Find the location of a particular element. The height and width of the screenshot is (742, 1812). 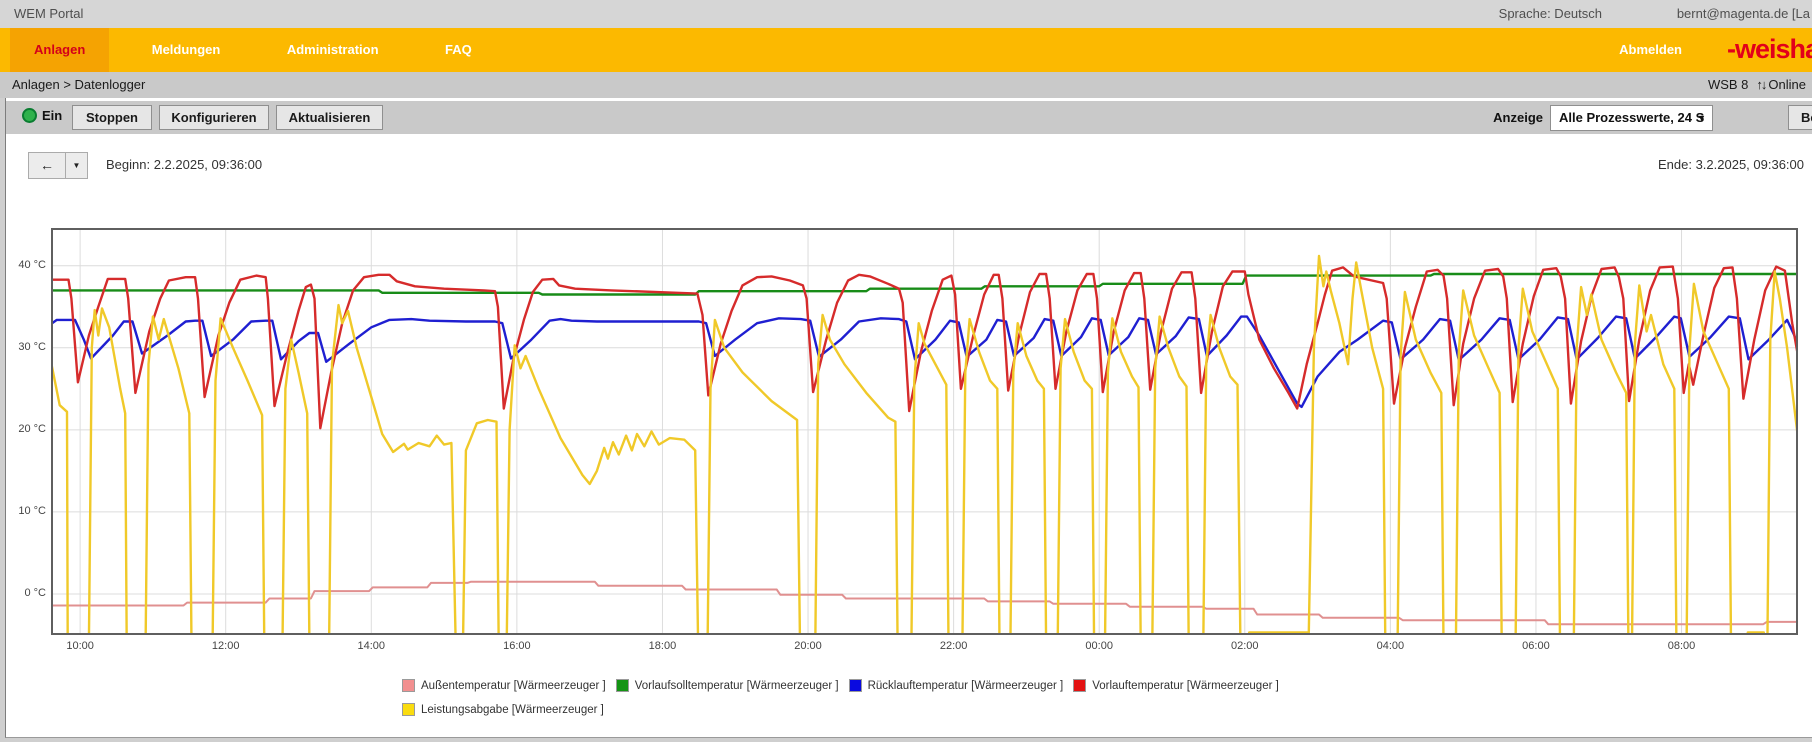

legend-item: Vorlauftemperatur [Wärmeerzeuger ] is located at coordinates (1176, 685).